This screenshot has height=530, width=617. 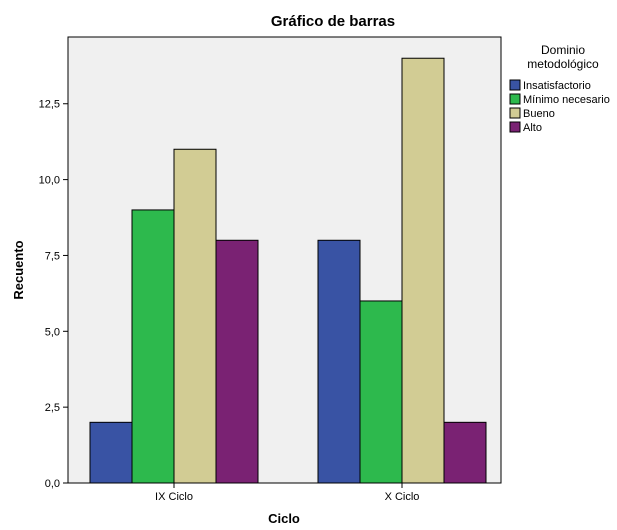 What do you see at coordinates (402, 497) in the screenshot?
I see `x-tick-label: X Ciclo` at bounding box center [402, 497].